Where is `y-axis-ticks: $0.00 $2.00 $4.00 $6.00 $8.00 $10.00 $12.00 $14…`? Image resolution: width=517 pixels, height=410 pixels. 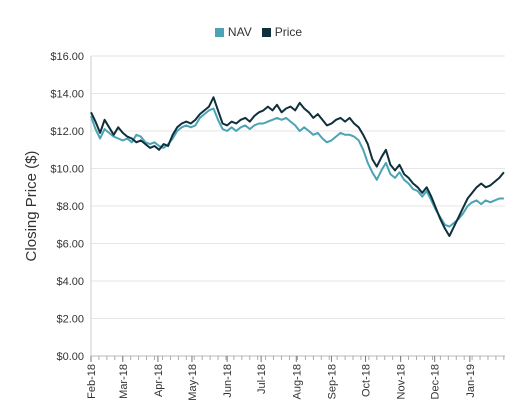
y-axis-ticks: $0.00 $2.00 $4.00 $6.00 $8.00 $10.00 $12.00 $14… is located at coordinates (67, 207).